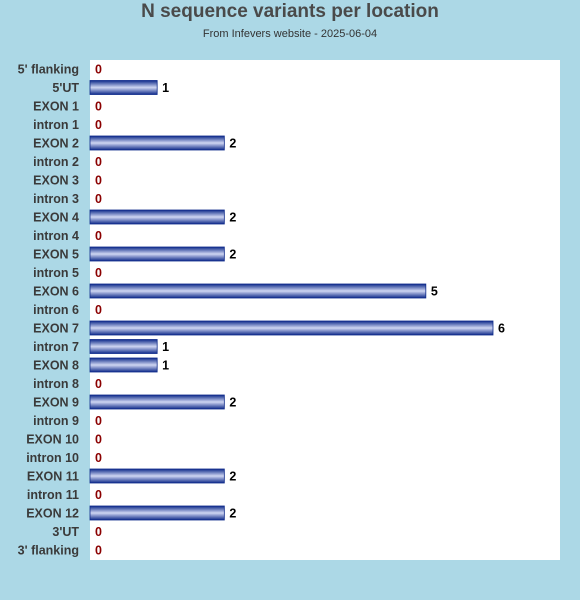 The height and width of the screenshot is (600, 580). Describe the element at coordinates (65, 88) in the screenshot. I see `category-label-5-ut: 5'UT` at that location.